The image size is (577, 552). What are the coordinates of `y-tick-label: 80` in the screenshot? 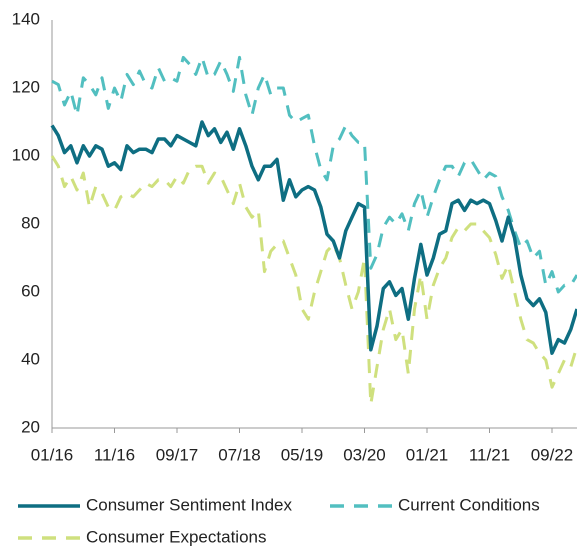 It's located at (30, 222).